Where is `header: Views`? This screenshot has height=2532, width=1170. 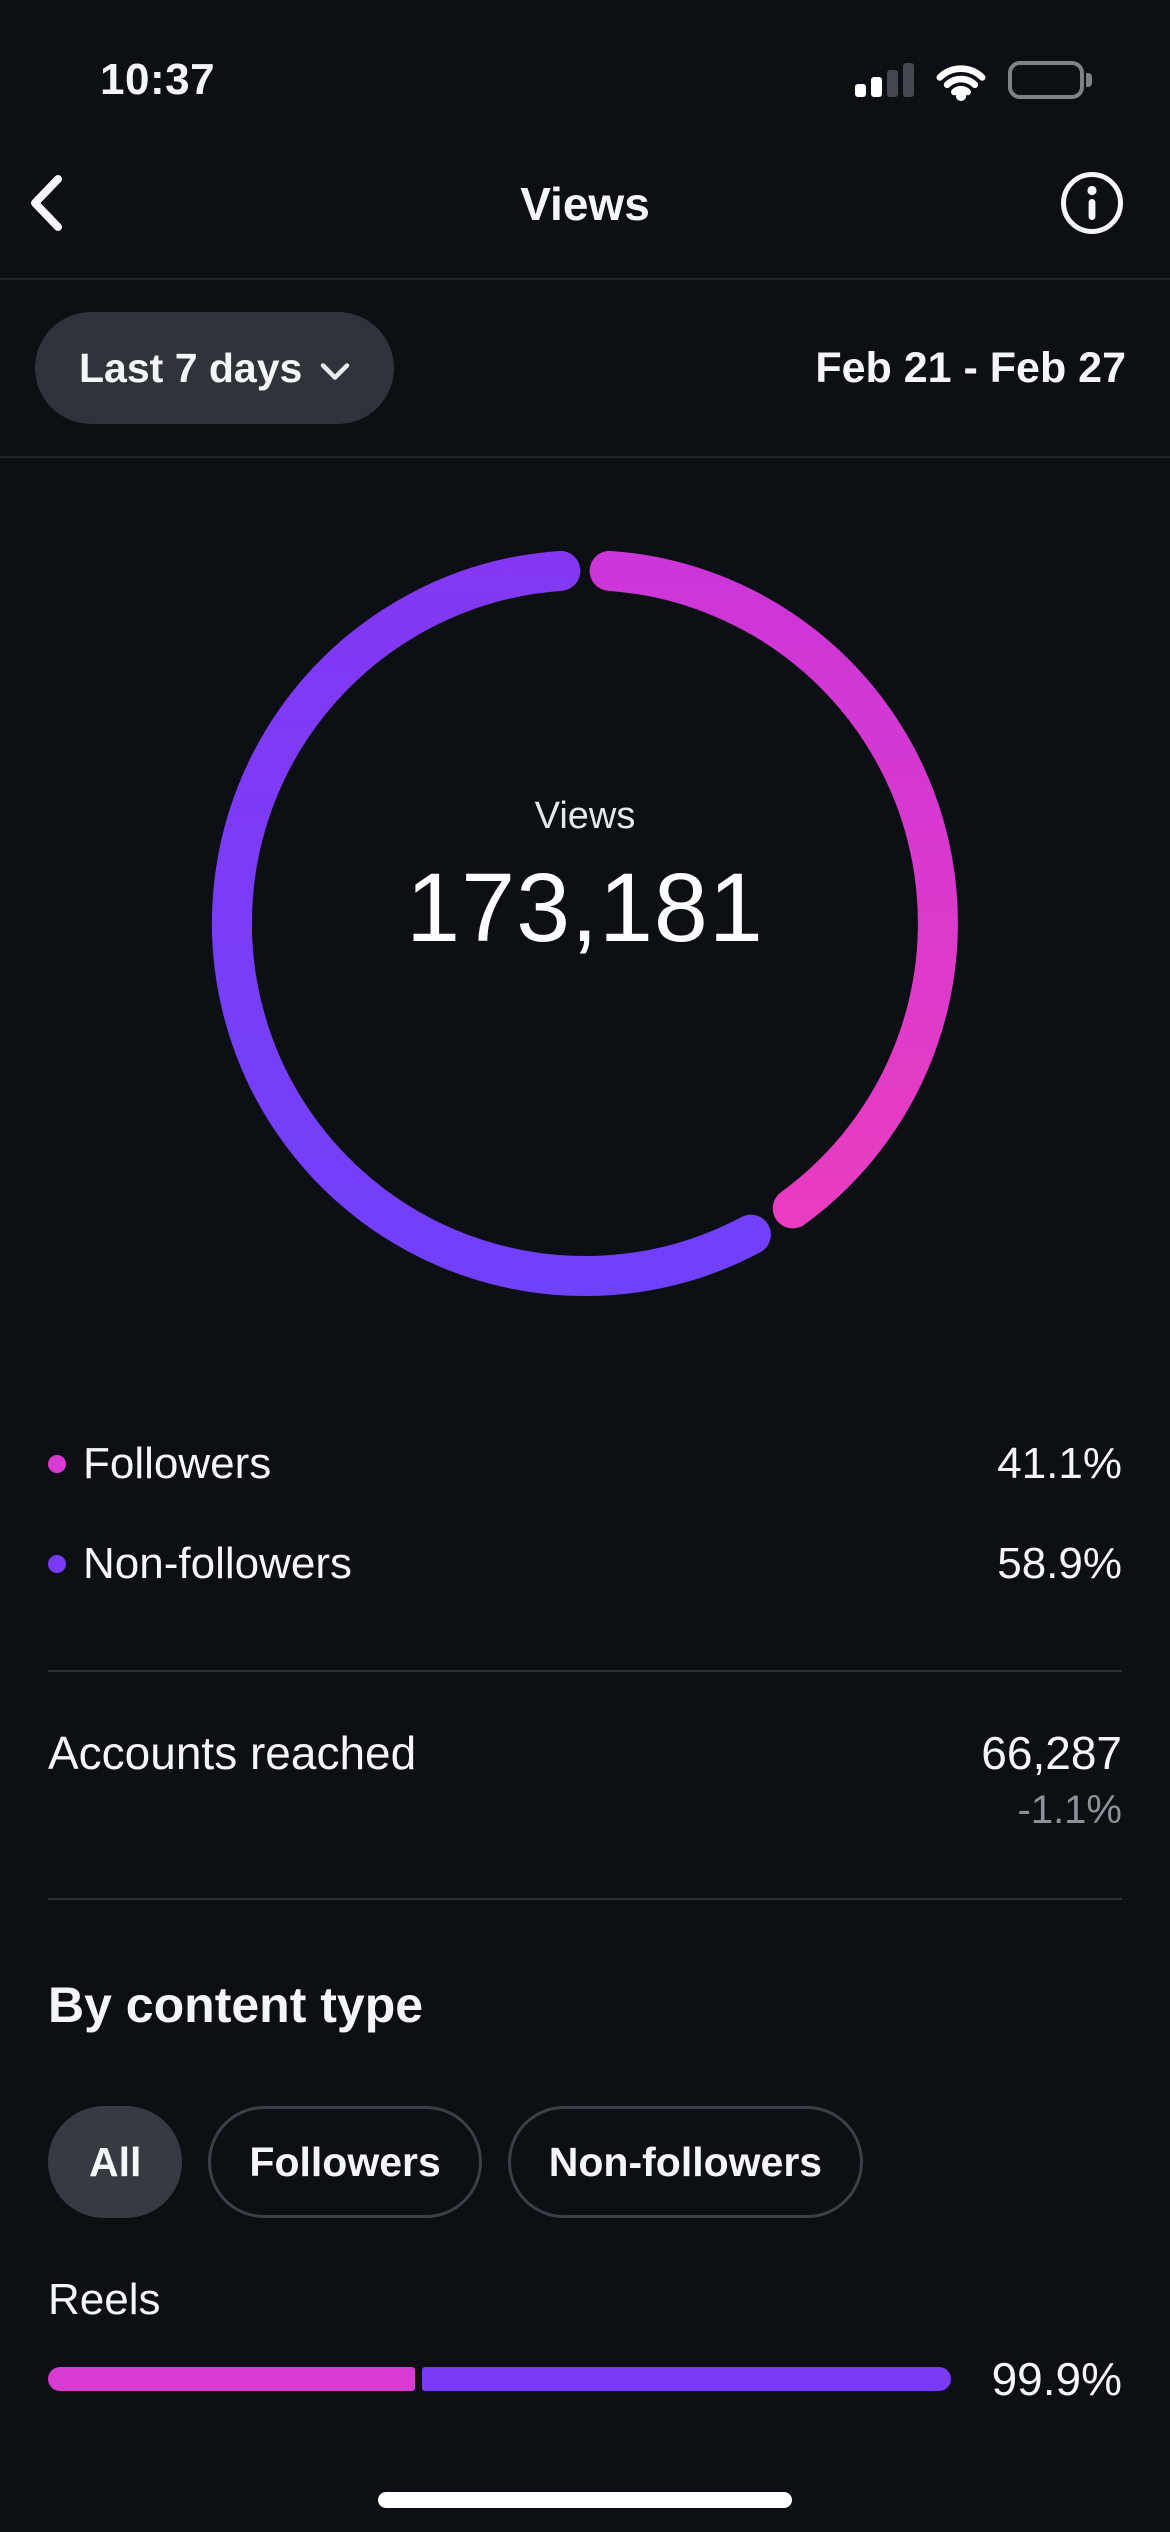 header: Views is located at coordinates (585, 205).